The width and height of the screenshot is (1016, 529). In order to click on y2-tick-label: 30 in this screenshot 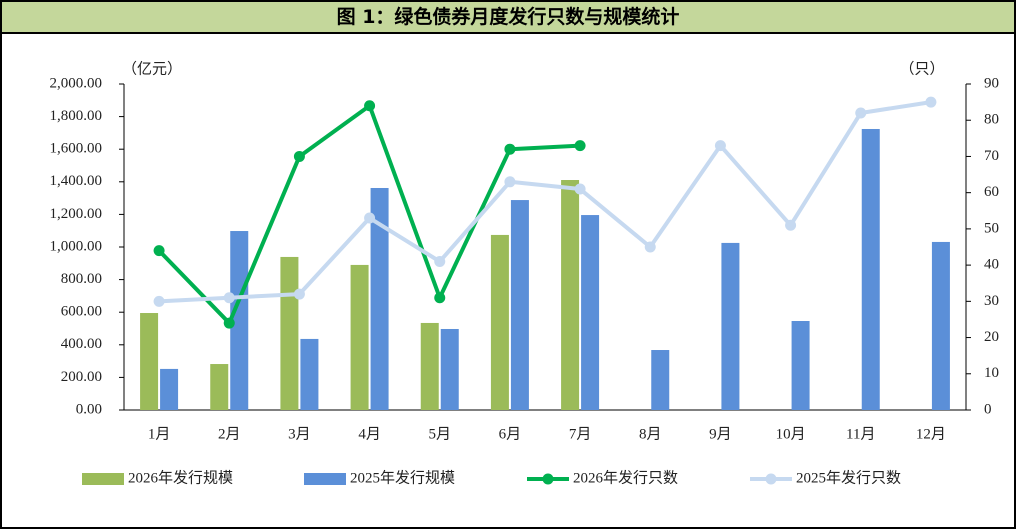, I will do `click(991, 301)`.